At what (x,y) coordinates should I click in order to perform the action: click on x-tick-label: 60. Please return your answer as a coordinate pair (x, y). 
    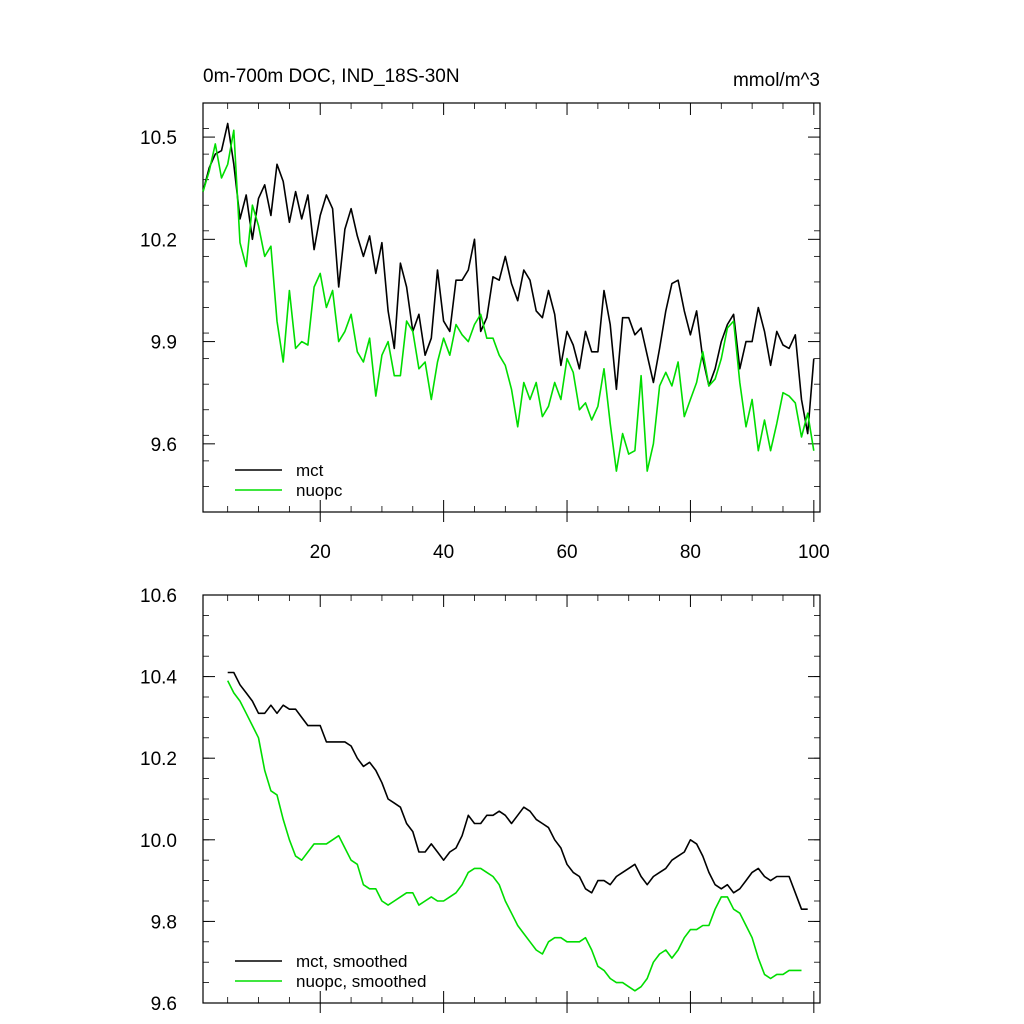
    Looking at the image, I should click on (566, 552).